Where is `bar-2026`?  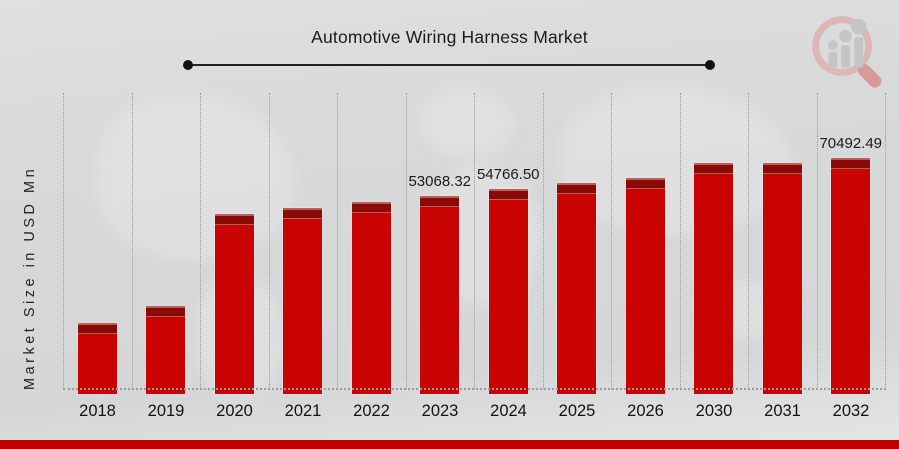 bar-2026 is located at coordinates (645, 286).